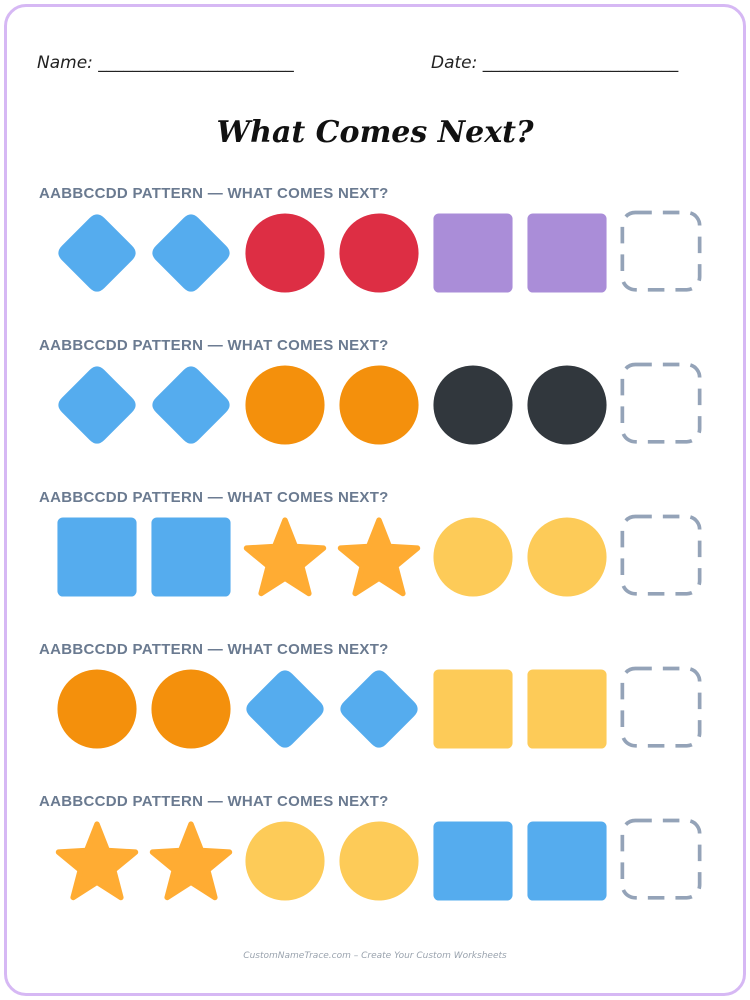 This screenshot has height=1000, width=750. I want to click on name-line: Name: _______________________, so click(165, 63).